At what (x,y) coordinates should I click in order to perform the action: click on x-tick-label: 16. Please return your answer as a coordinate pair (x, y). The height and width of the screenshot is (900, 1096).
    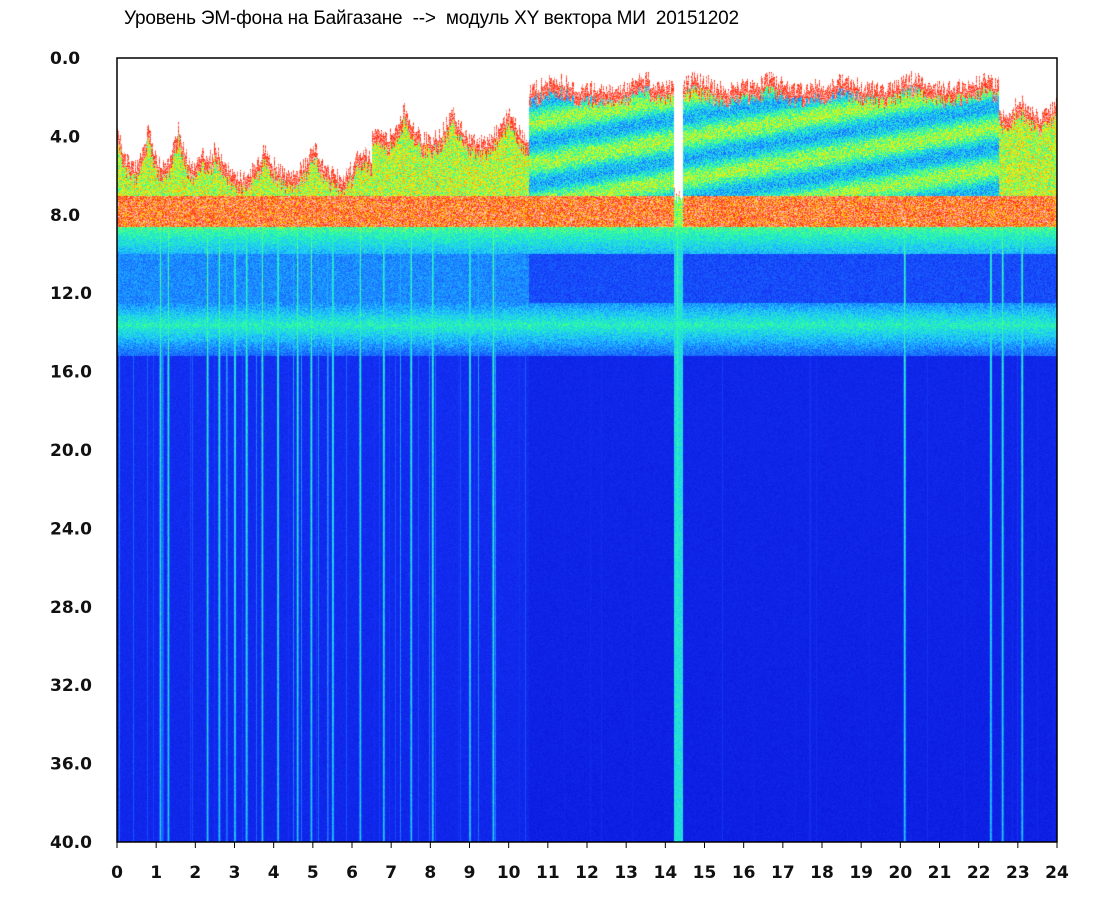
    Looking at the image, I should click on (744, 873).